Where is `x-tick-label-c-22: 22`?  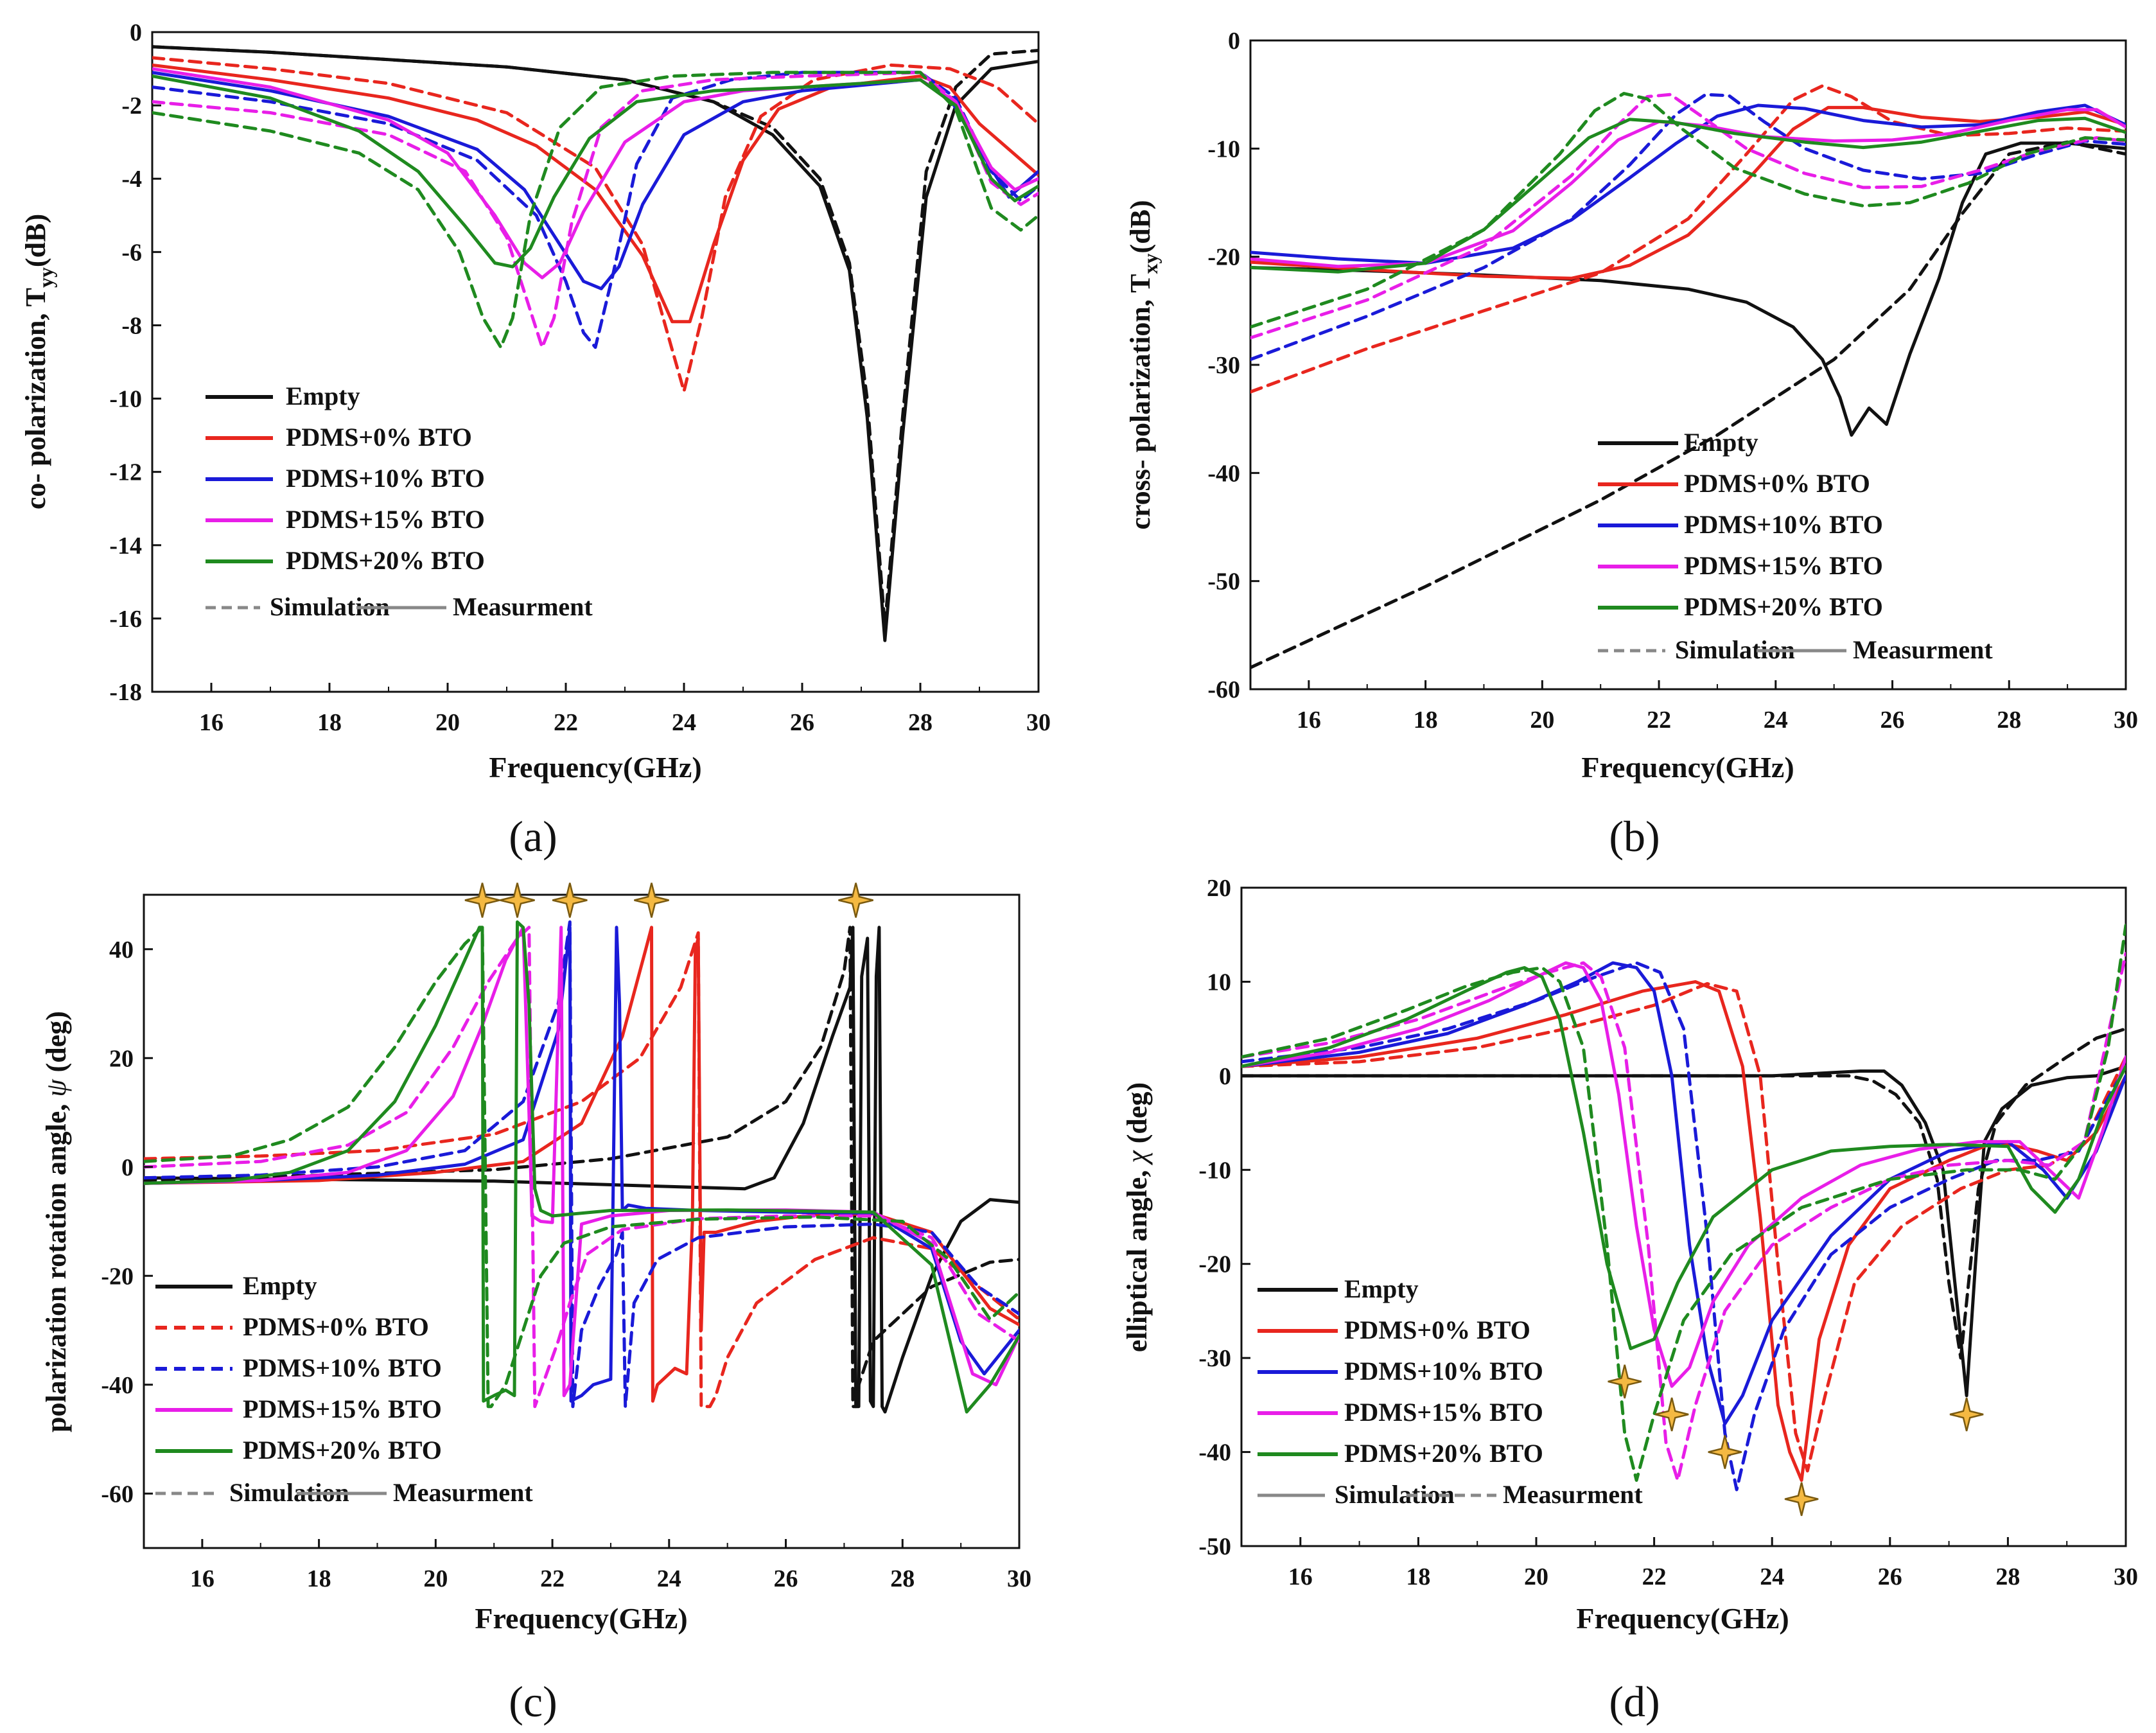
x-tick-label-c-22: 22 is located at coordinates (552, 1578).